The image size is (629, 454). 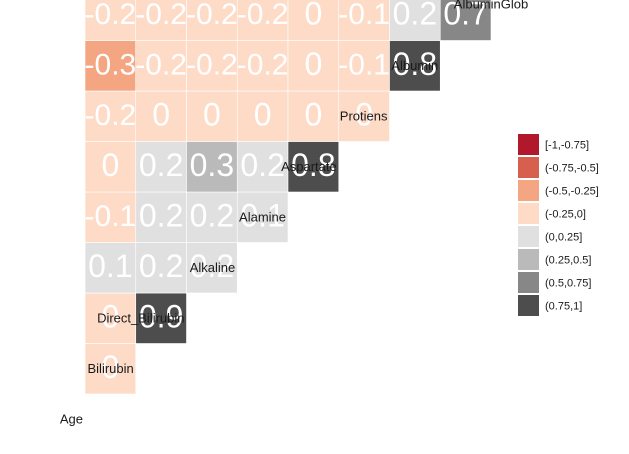 What do you see at coordinates (491, 6) in the screenshot?
I see `variable-label: AlbuminGlob` at bounding box center [491, 6].